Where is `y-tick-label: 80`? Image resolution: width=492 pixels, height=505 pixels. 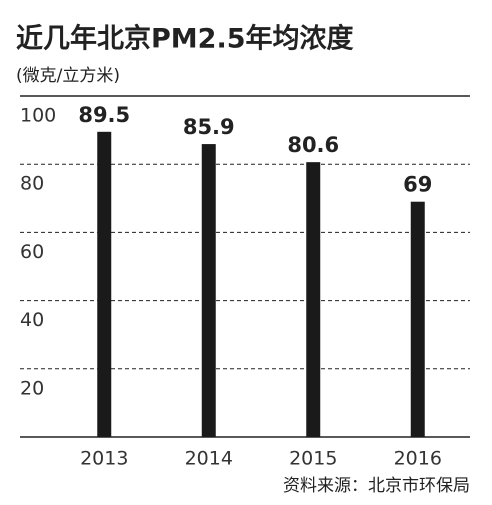
y-tick-label: 80 is located at coordinates (32, 184).